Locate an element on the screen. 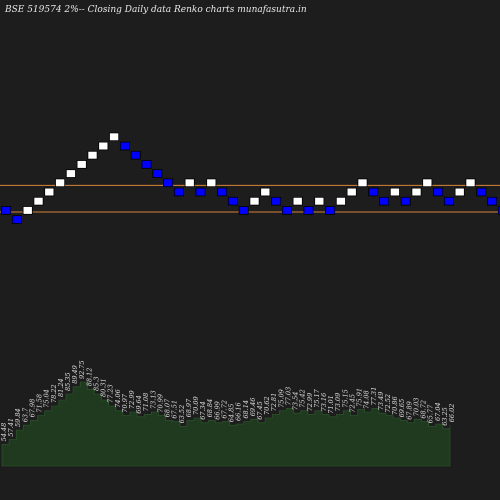 The height and width of the screenshot is (500, 500). volume-label: 67.72 is located at coordinates (224, 409).